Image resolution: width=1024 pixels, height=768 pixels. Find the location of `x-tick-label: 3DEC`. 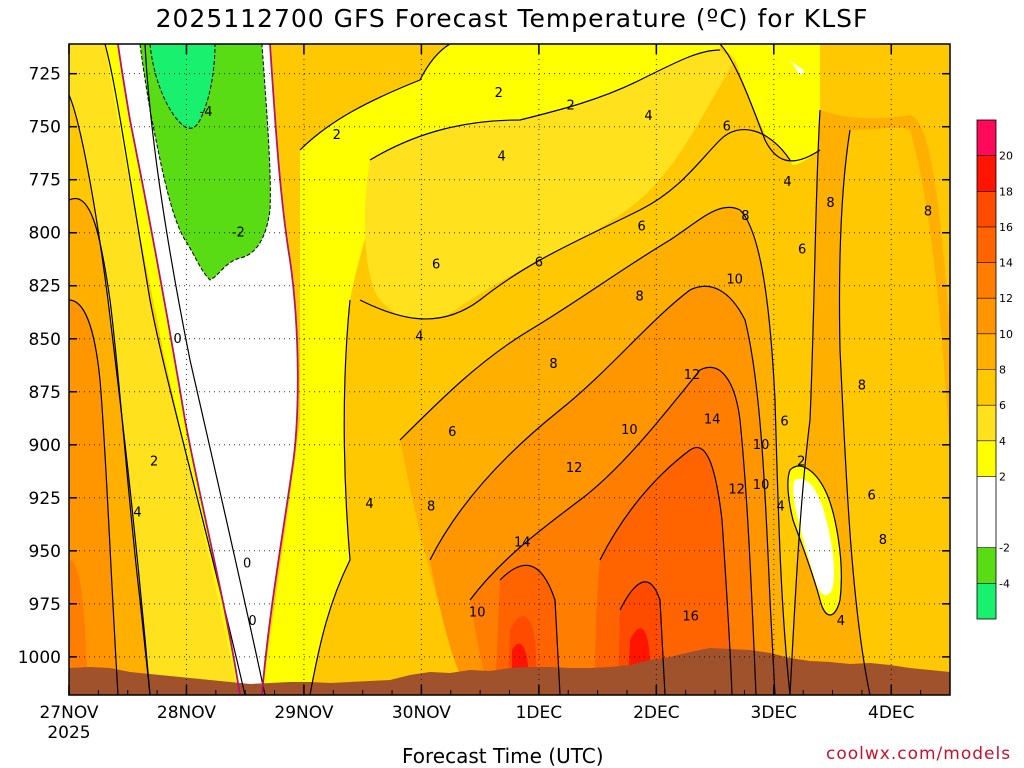

x-tick-label: 3DEC is located at coordinates (774, 713).